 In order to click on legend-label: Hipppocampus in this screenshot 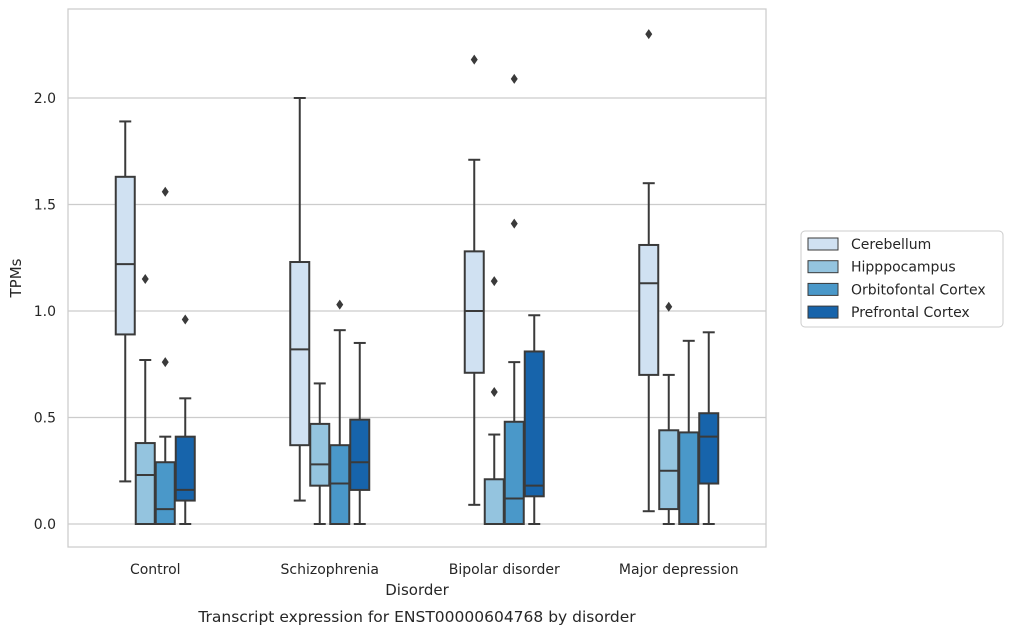, I will do `click(903, 268)`.